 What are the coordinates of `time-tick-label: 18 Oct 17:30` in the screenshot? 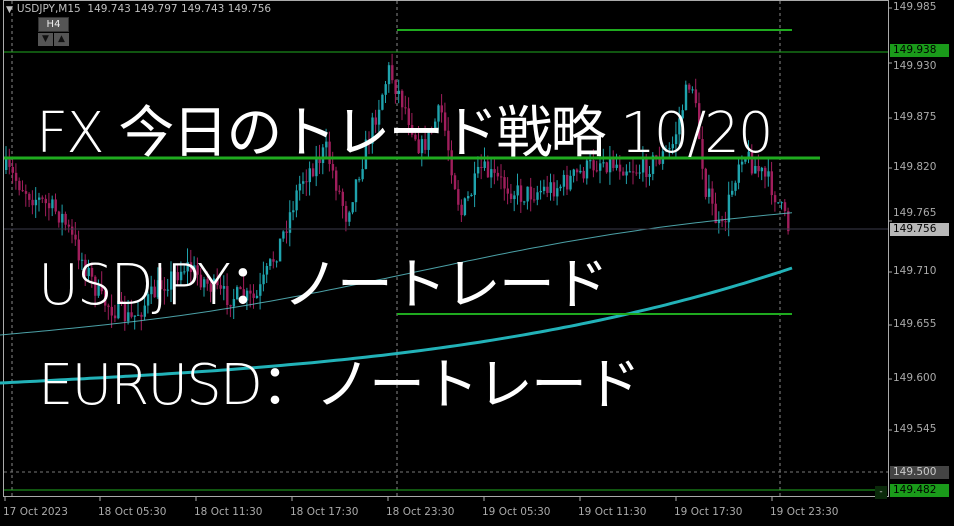 It's located at (324, 512).